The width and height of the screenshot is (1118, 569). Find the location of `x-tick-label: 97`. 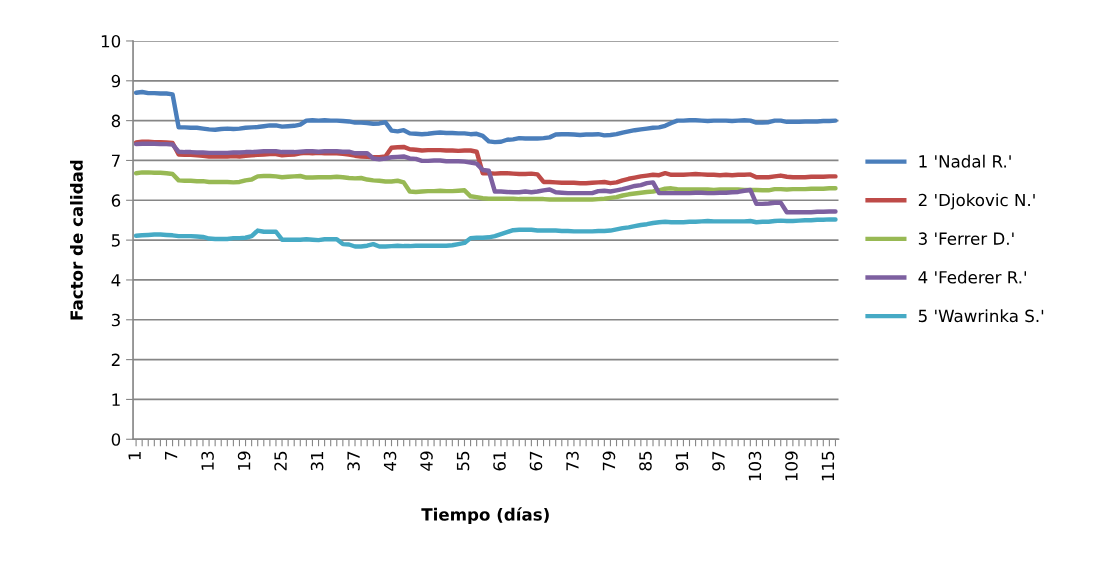

x-tick-label: 97 is located at coordinates (718, 461).